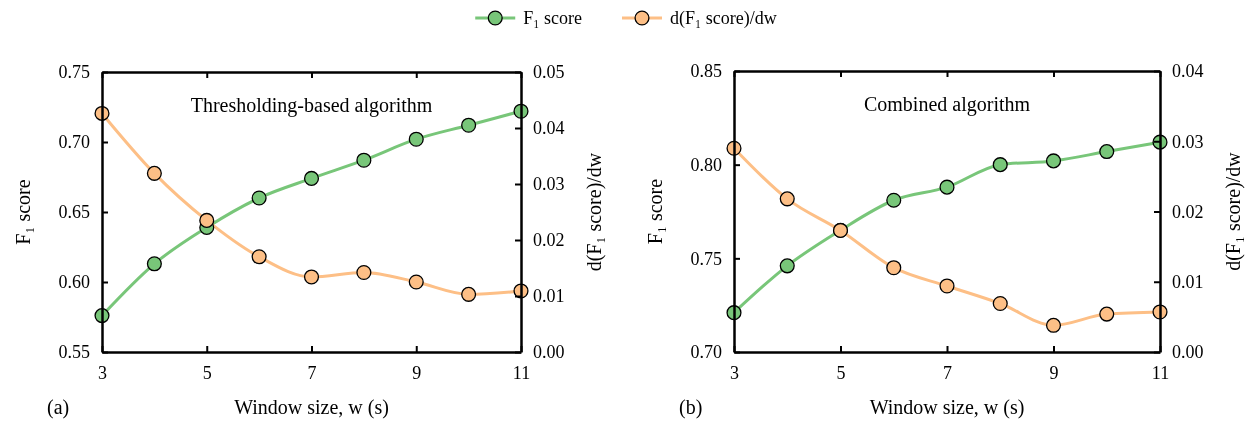 This screenshot has height=425, width=1252. Describe the element at coordinates (706, 164) in the screenshot. I see `y-tick-label: 0.80` at that location.